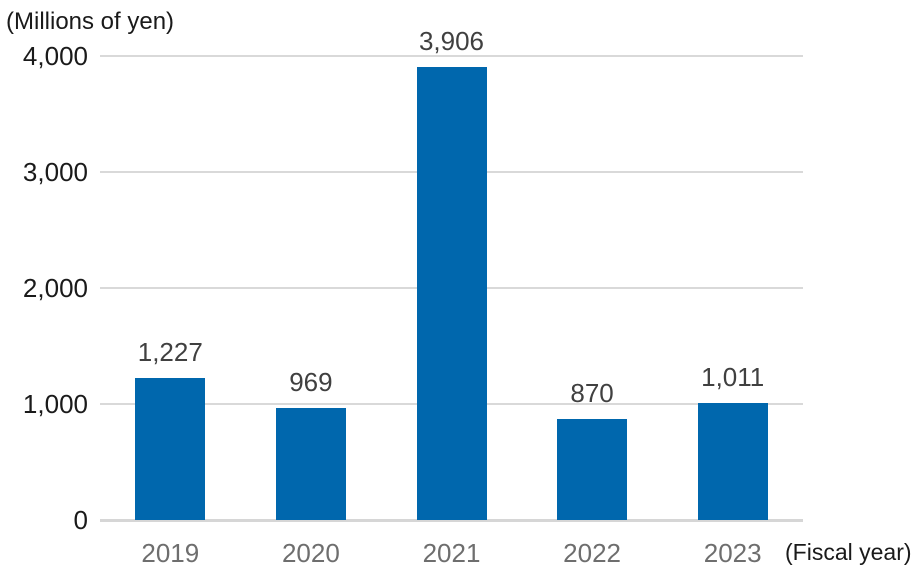 This screenshot has height=576, width=916. What do you see at coordinates (732, 461) in the screenshot?
I see `bar-2023` at bounding box center [732, 461].